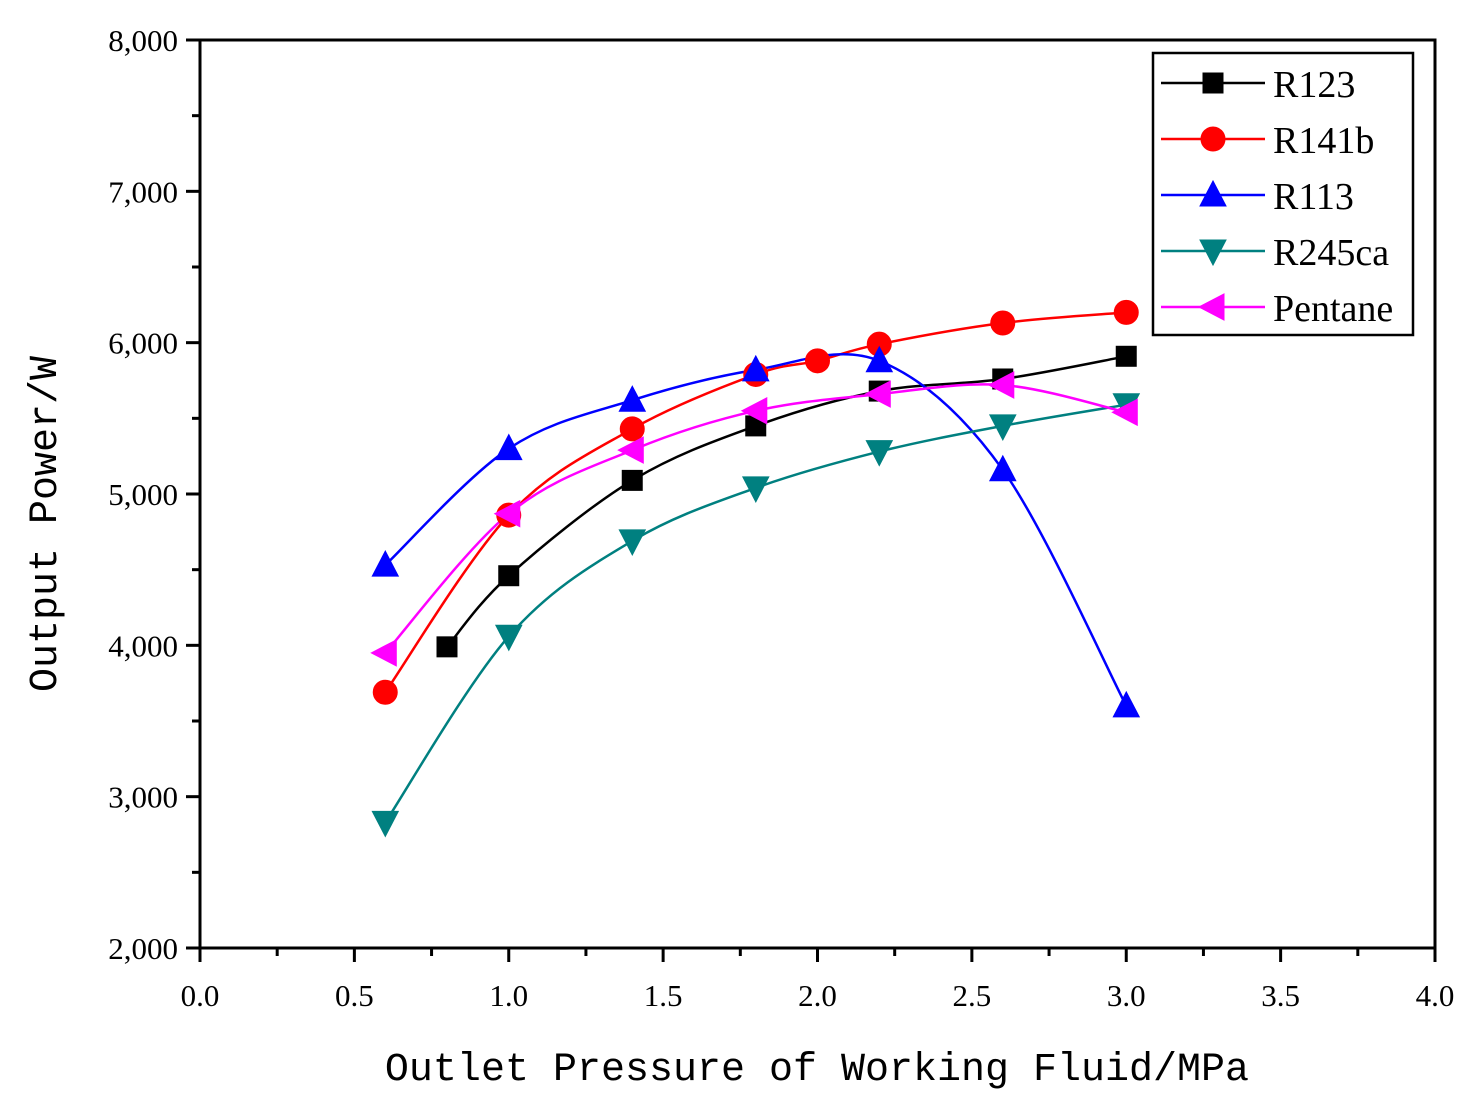 This screenshot has width=1475, height=1108. What do you see at coordinates (663, 995) in the screenshot?
I see `x-tick-label: 1.5` at bounding box center [663, 995].